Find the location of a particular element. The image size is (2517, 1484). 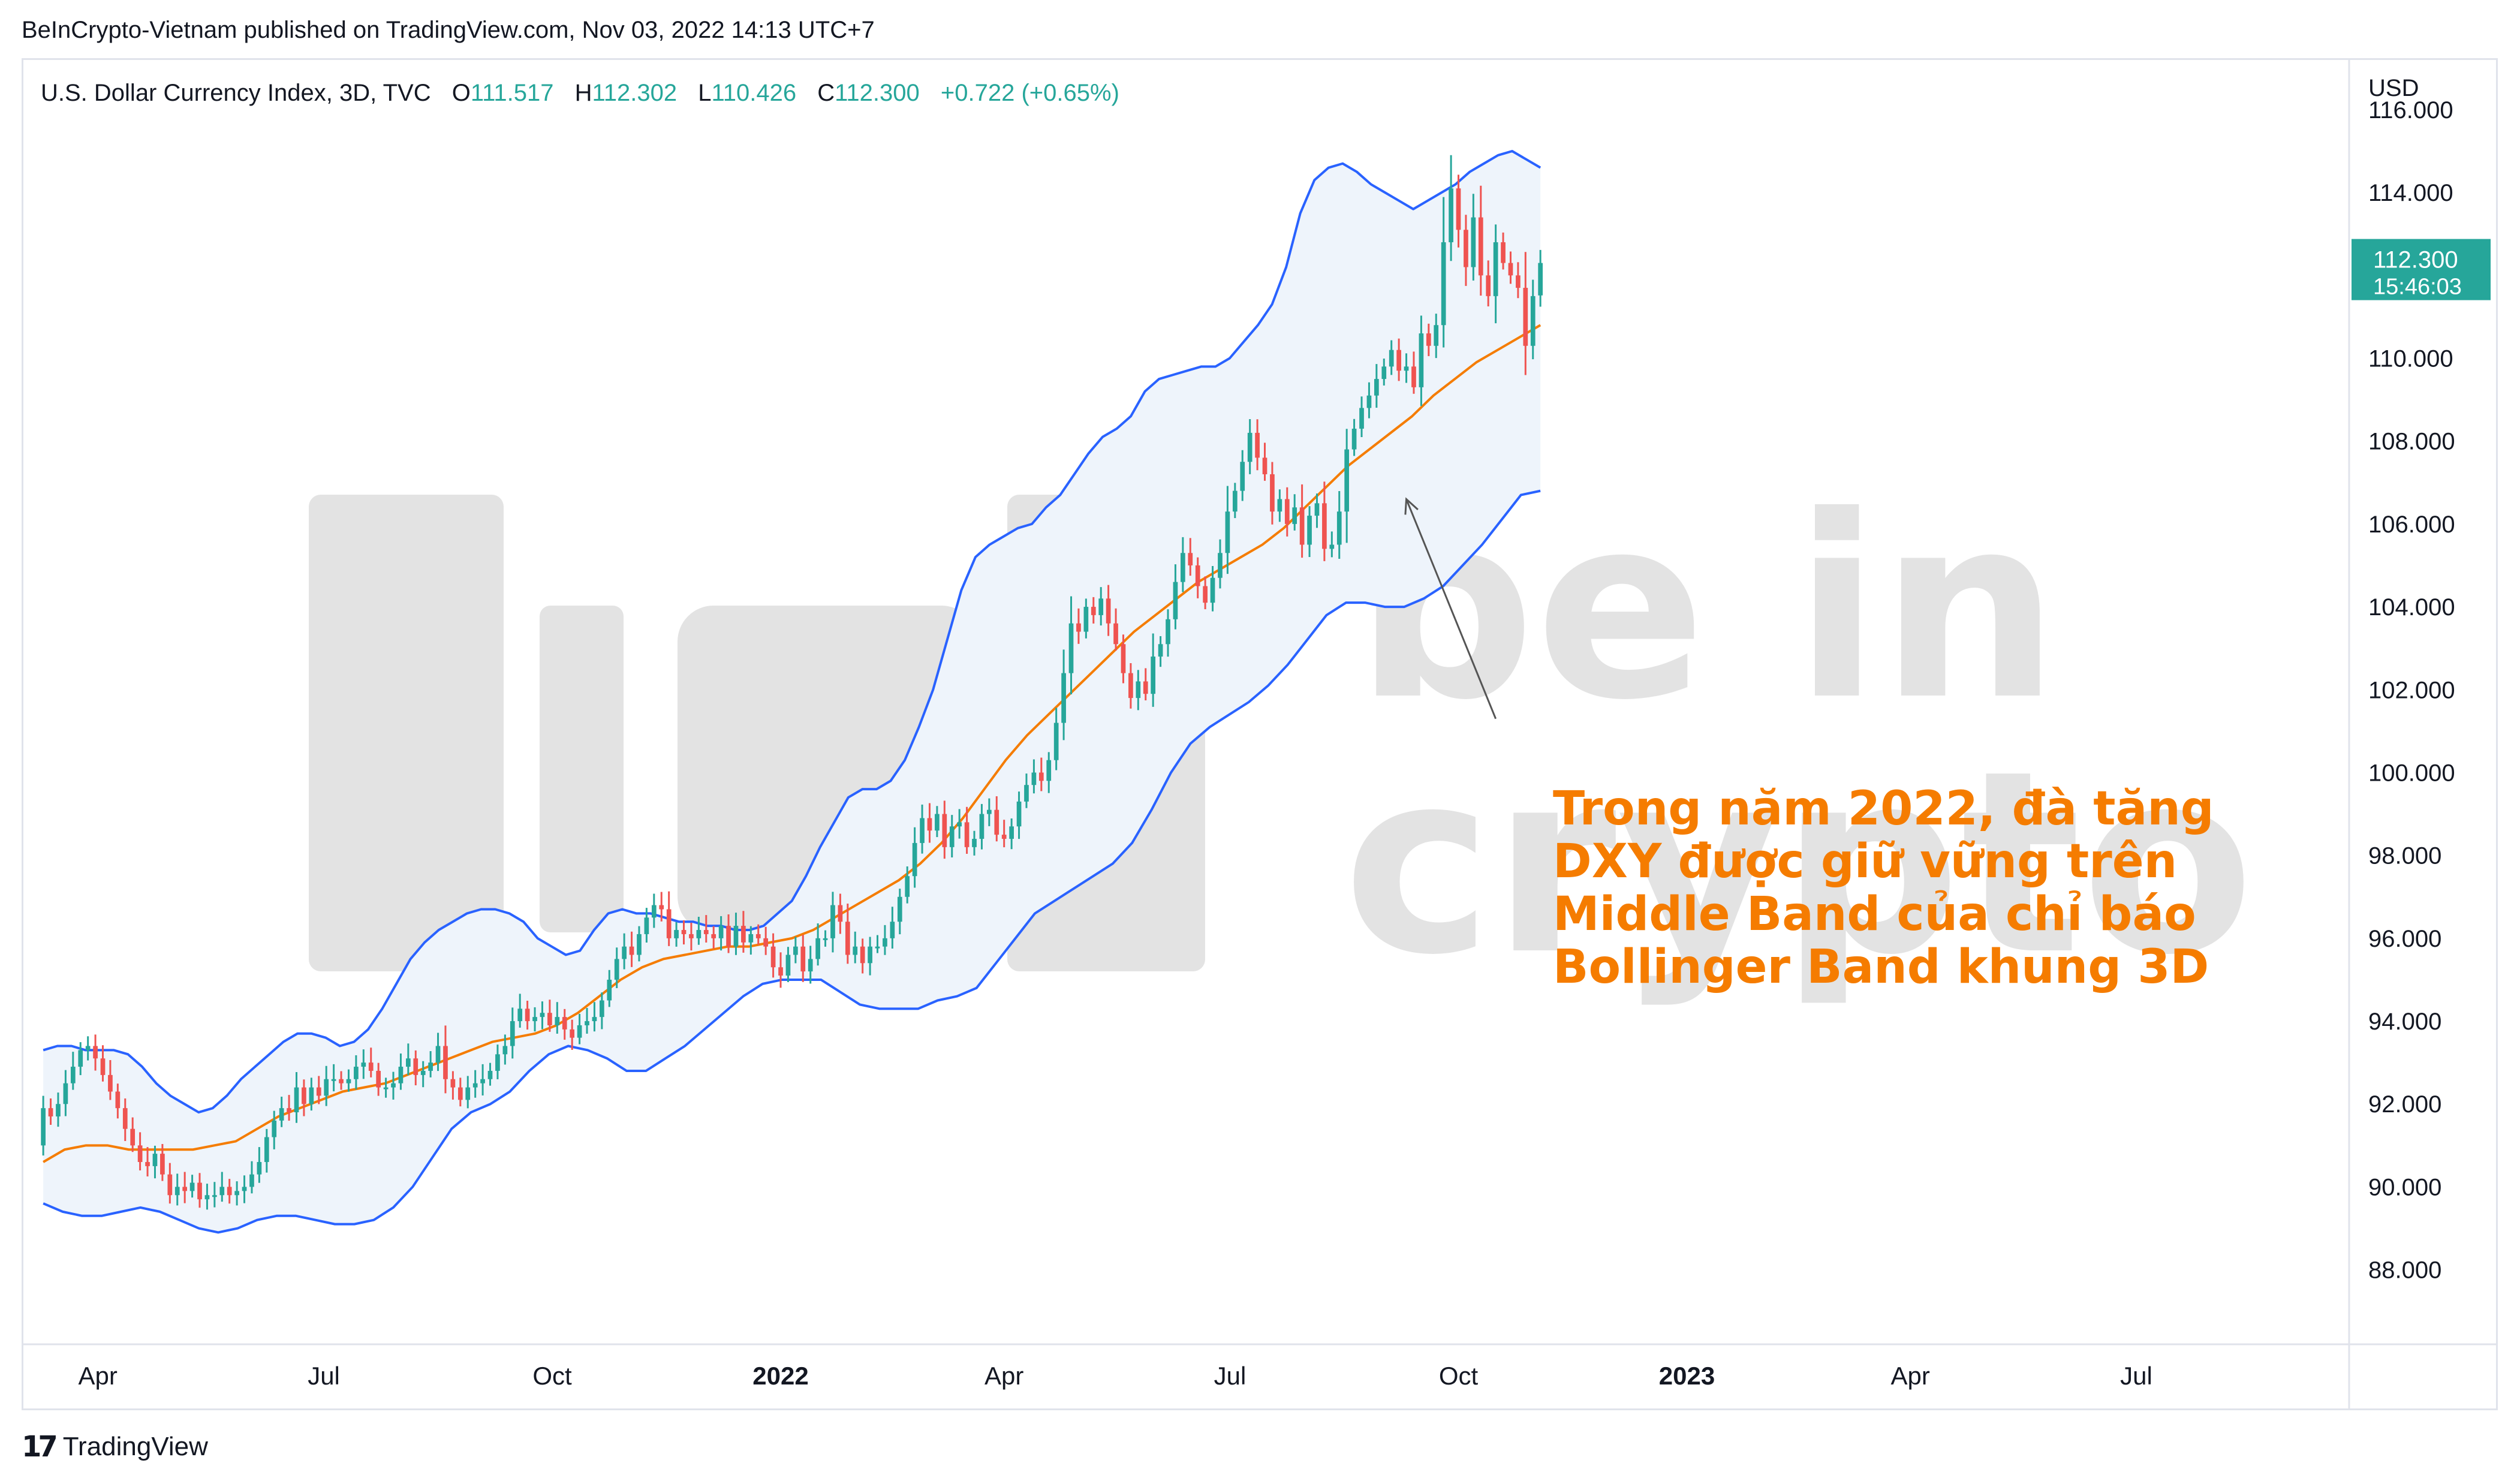

price-tick-label: 104.000 is located at coordinates (2411, 607).